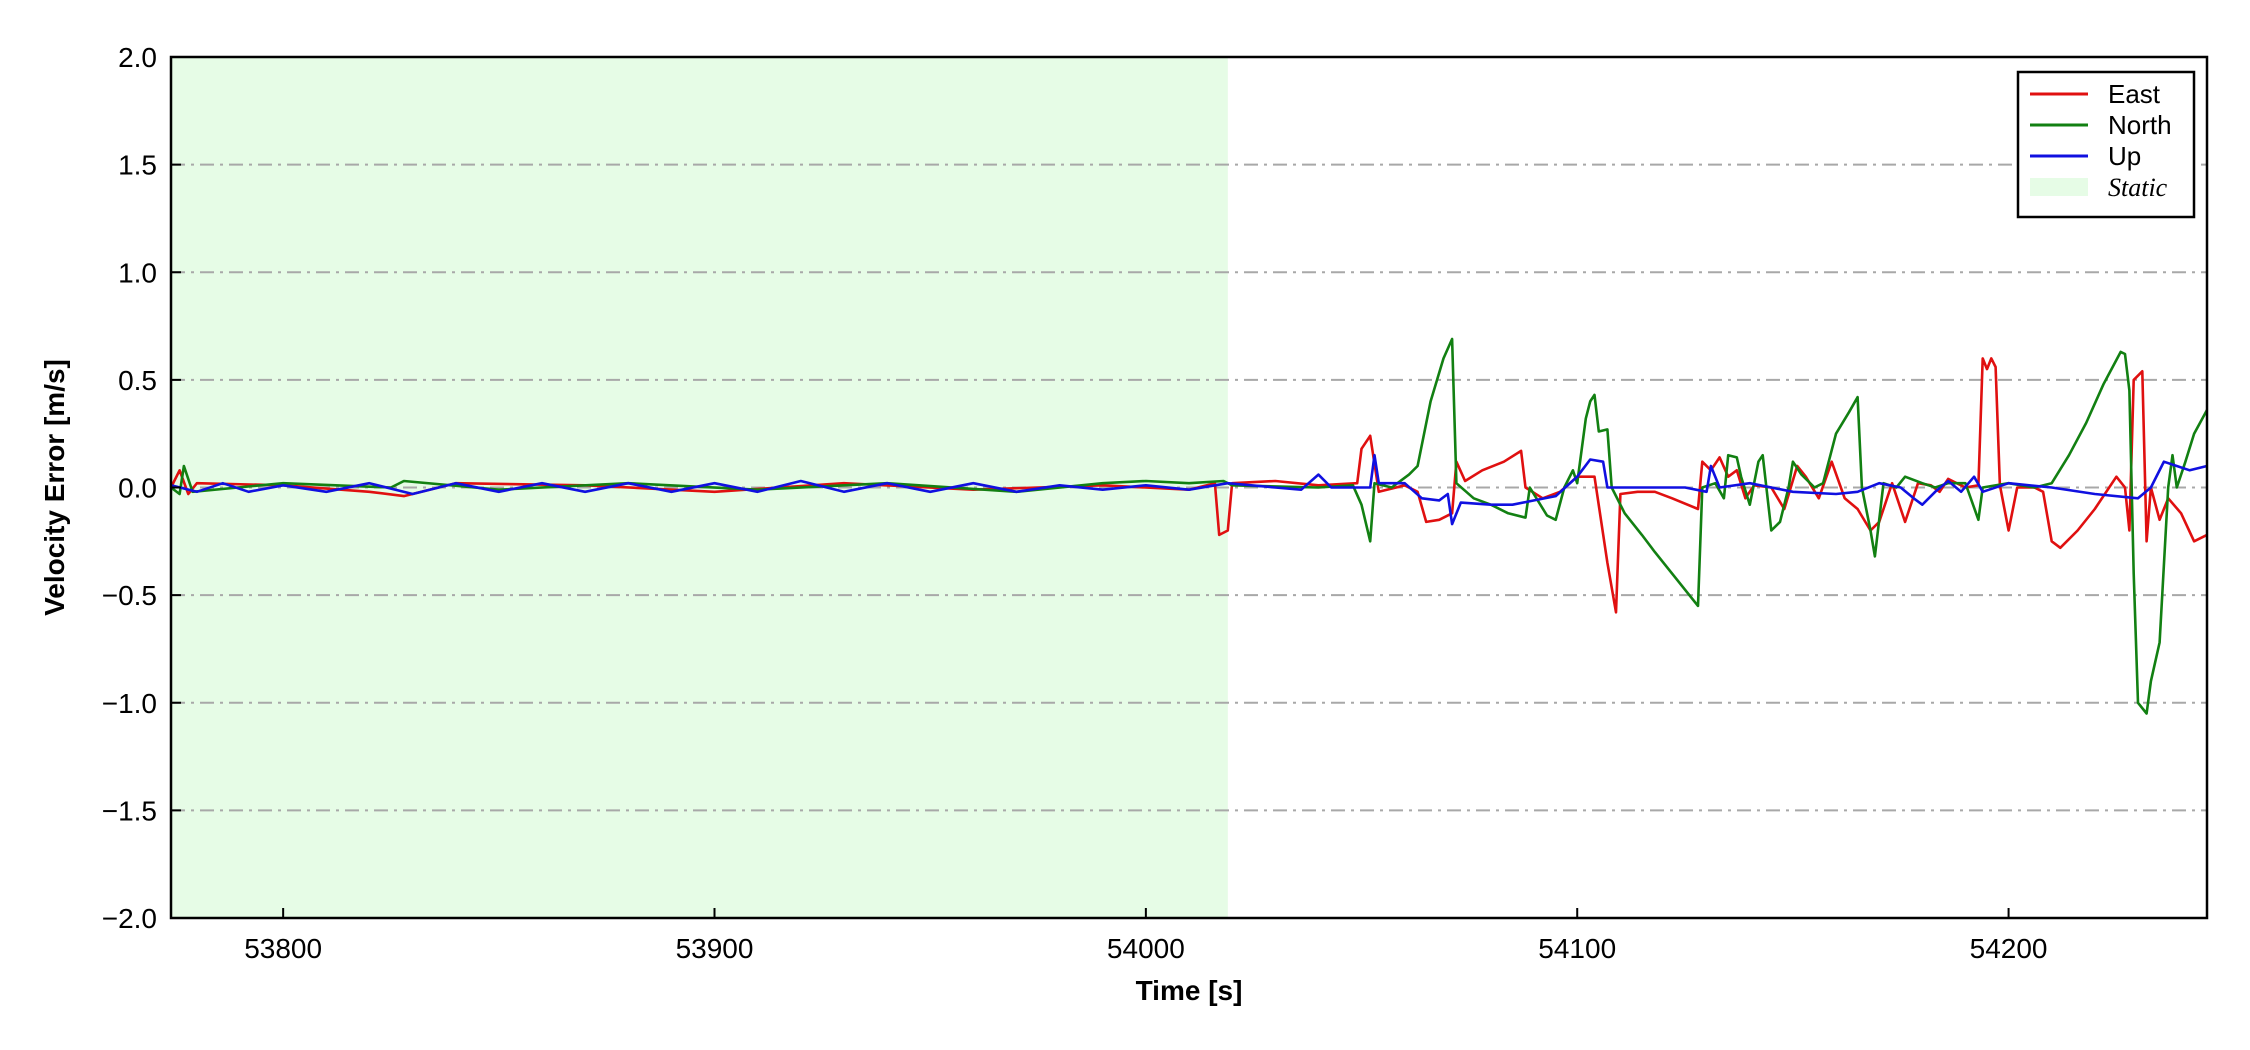 Image resolution: width=2250 pixels, height=1050 pixels. I want to click on y-tick-label: 1.5, so click(137, 165).